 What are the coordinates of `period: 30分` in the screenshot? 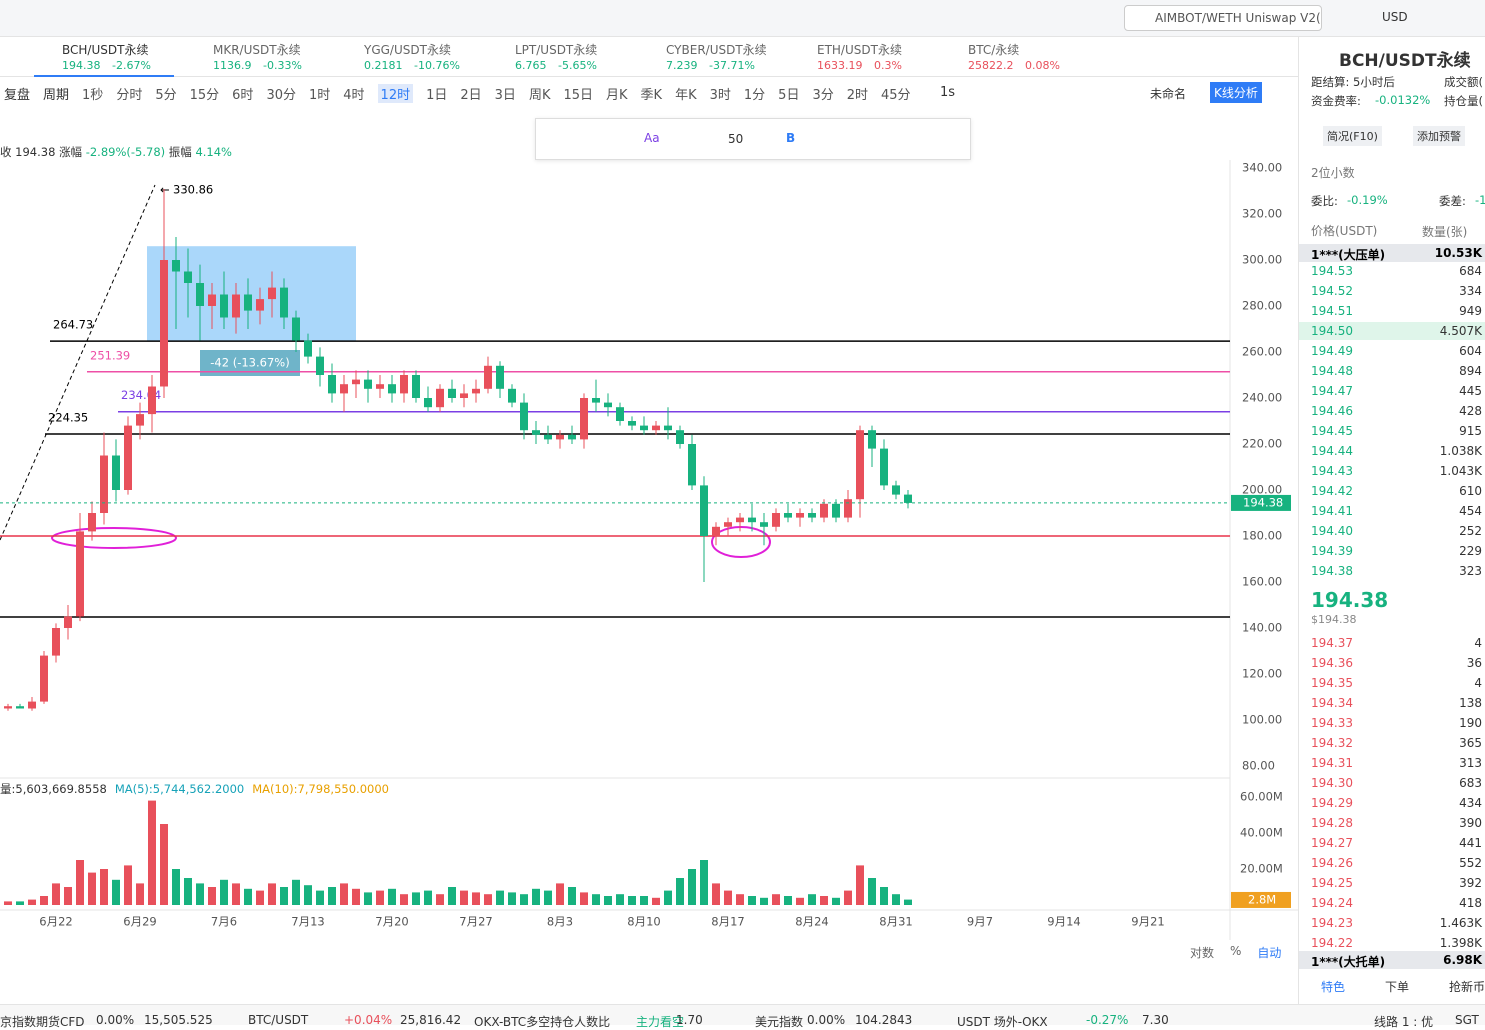 It's located at (281, 95).